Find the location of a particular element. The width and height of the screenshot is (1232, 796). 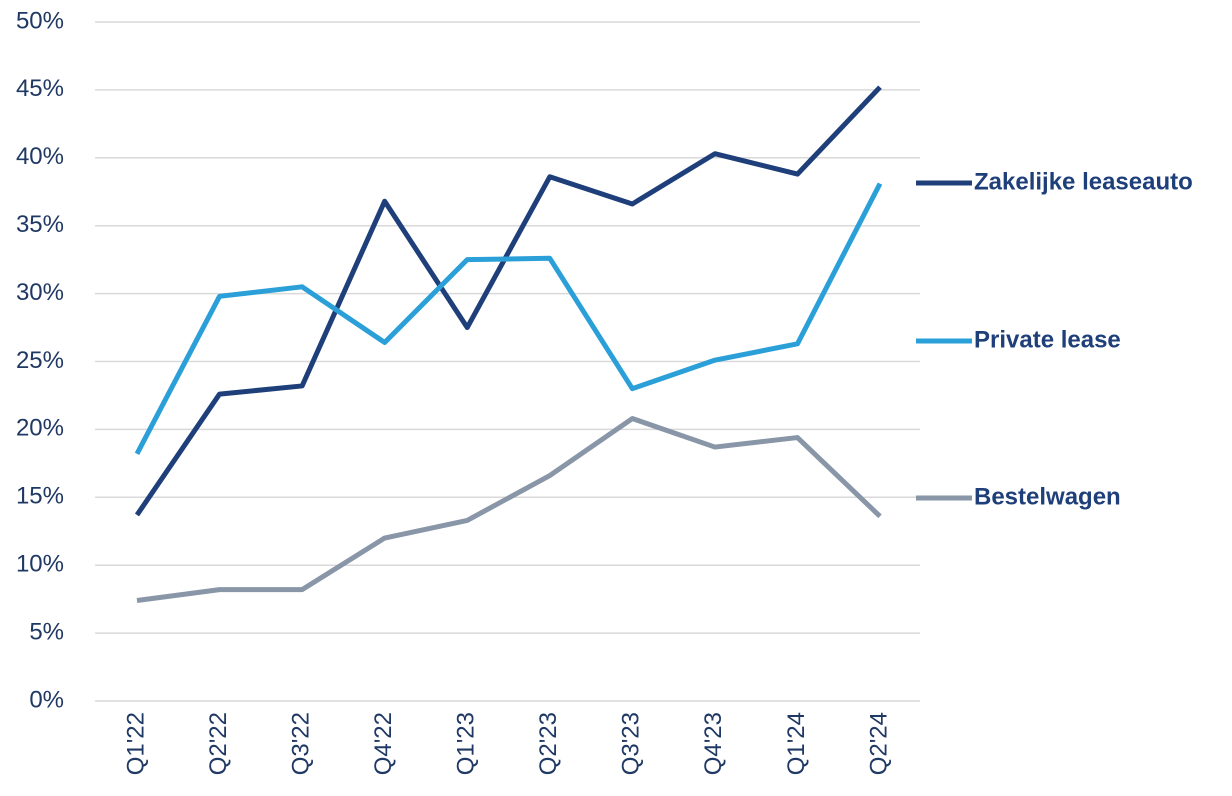

x-tick-label: Q4'23 is located at coordinates (713, 743).